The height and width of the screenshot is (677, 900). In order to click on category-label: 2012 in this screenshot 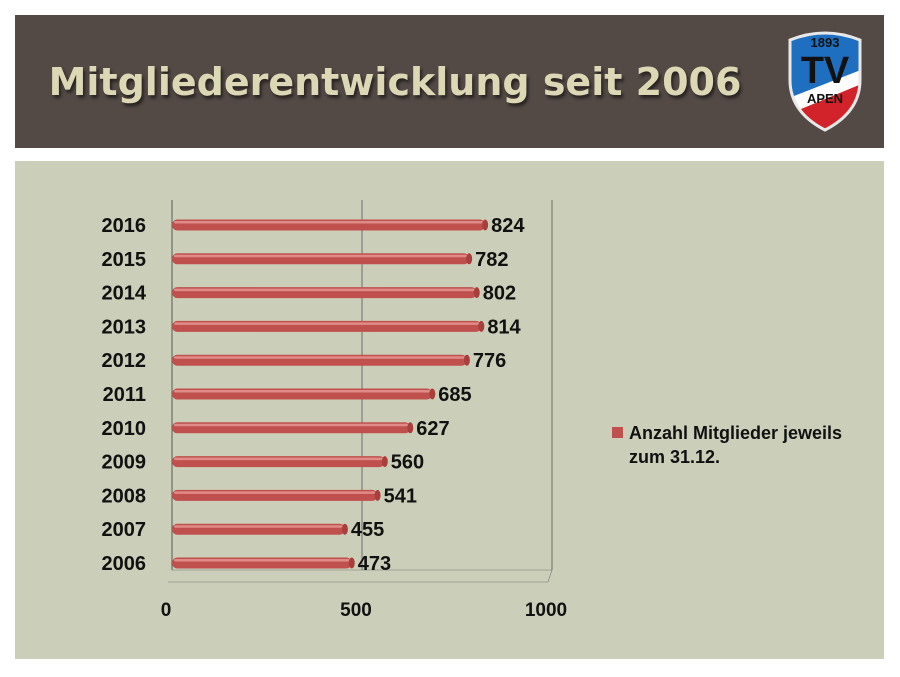, I will do `click(124, 361)`.